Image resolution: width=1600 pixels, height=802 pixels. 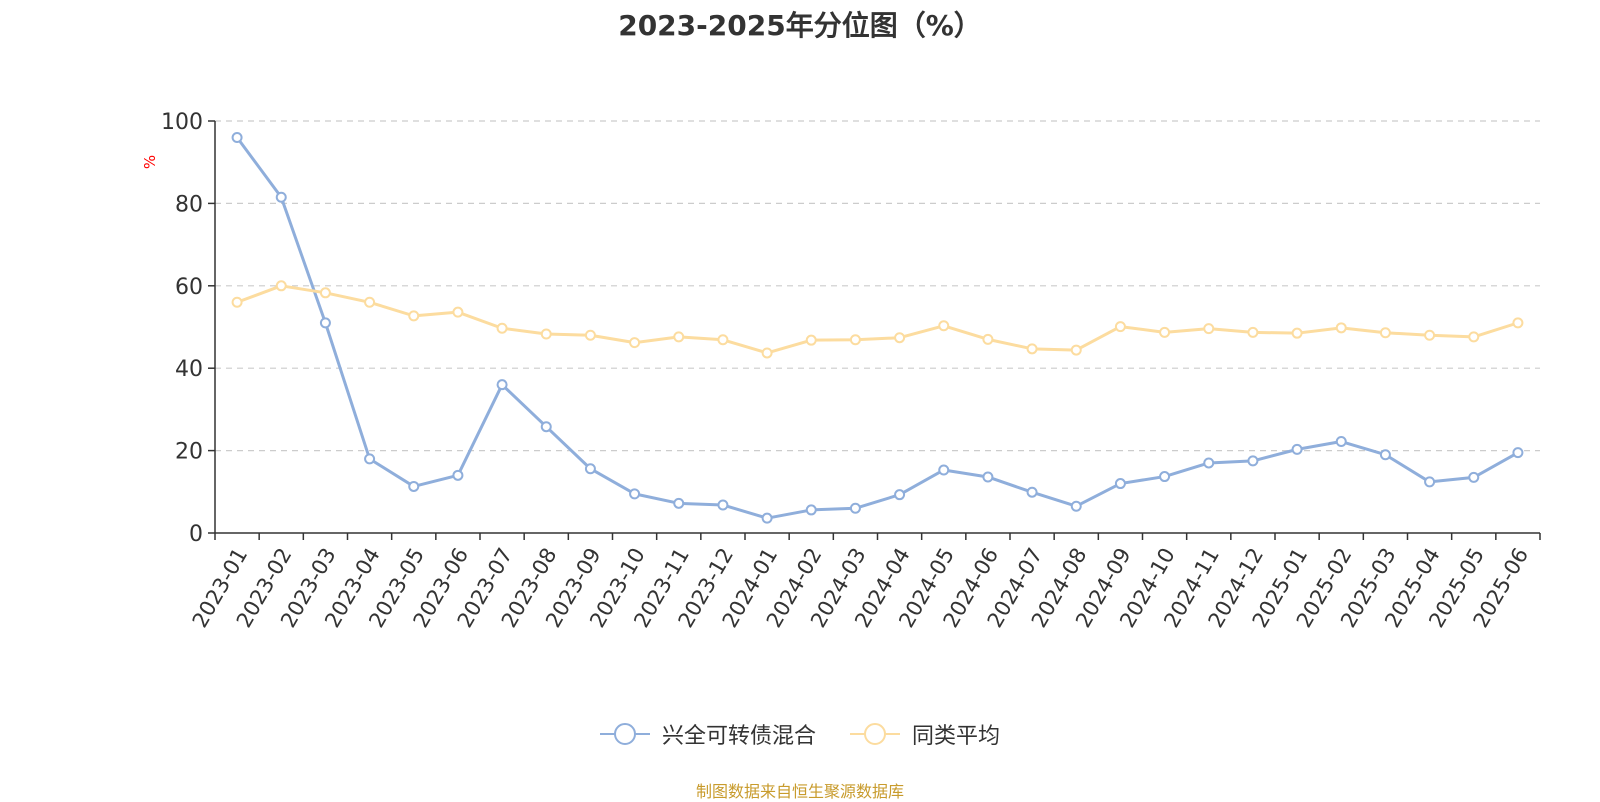 What do you see at coordinates (182, 122) in the screenshot?
I see `y-tick-label: 100` at bounding box center [182, 122].